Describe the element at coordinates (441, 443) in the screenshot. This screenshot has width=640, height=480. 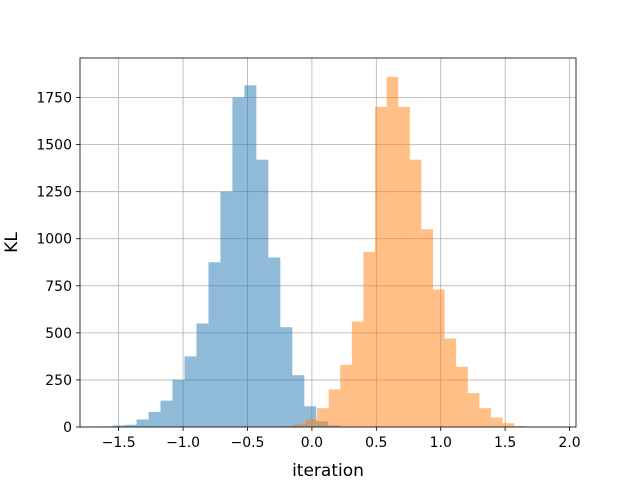
I see `x-tick-label: 1.0` at that location.